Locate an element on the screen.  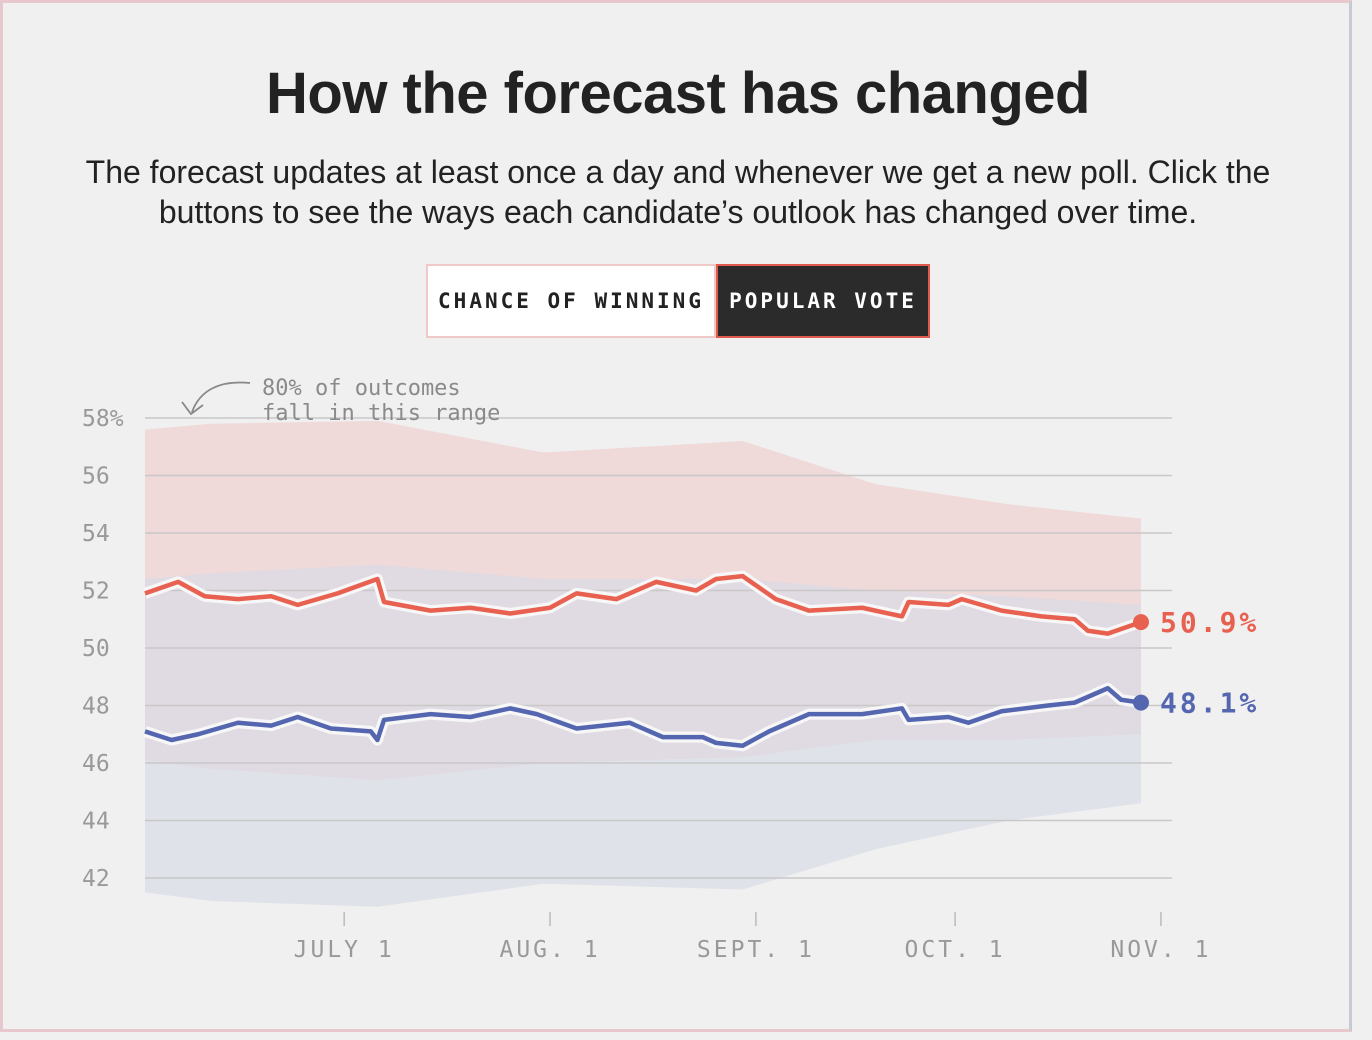
x-tick-label: NOV. 1 is located at coordinates (1160, 950).